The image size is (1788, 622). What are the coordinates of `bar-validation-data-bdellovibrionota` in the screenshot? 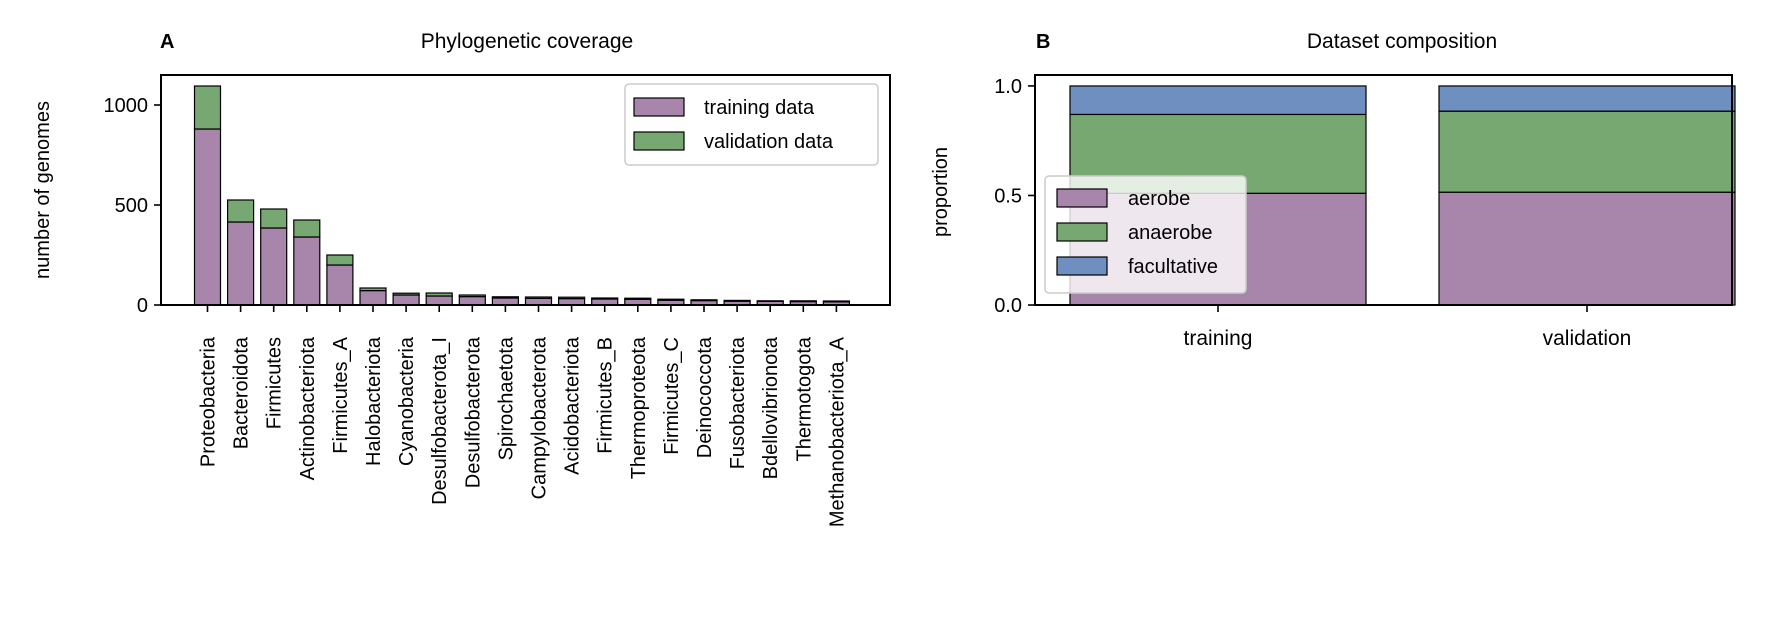 It's located at (770, 301).